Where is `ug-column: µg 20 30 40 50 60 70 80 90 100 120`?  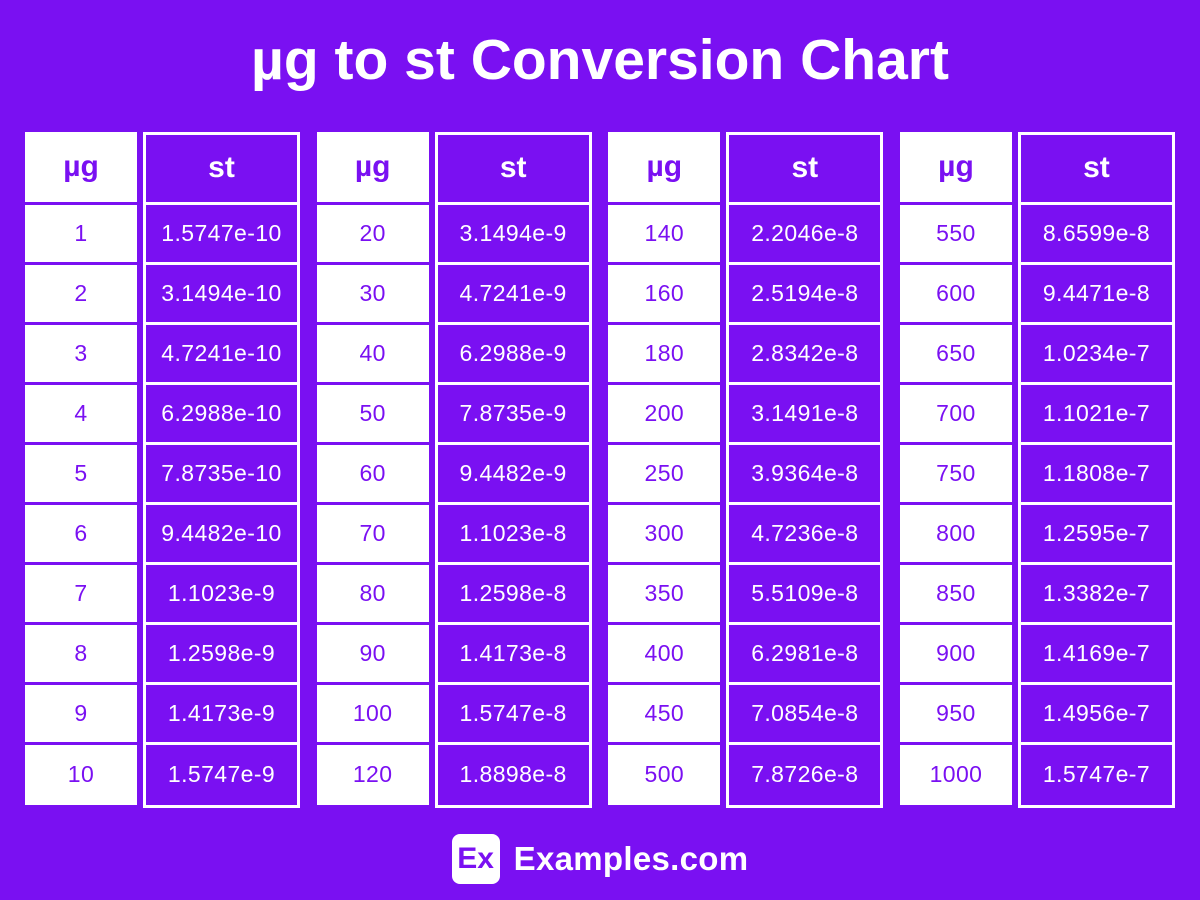
ug-column: µg 20 30 40 50 60 70 80 90 100 120 is located at coordinates (372, 469).